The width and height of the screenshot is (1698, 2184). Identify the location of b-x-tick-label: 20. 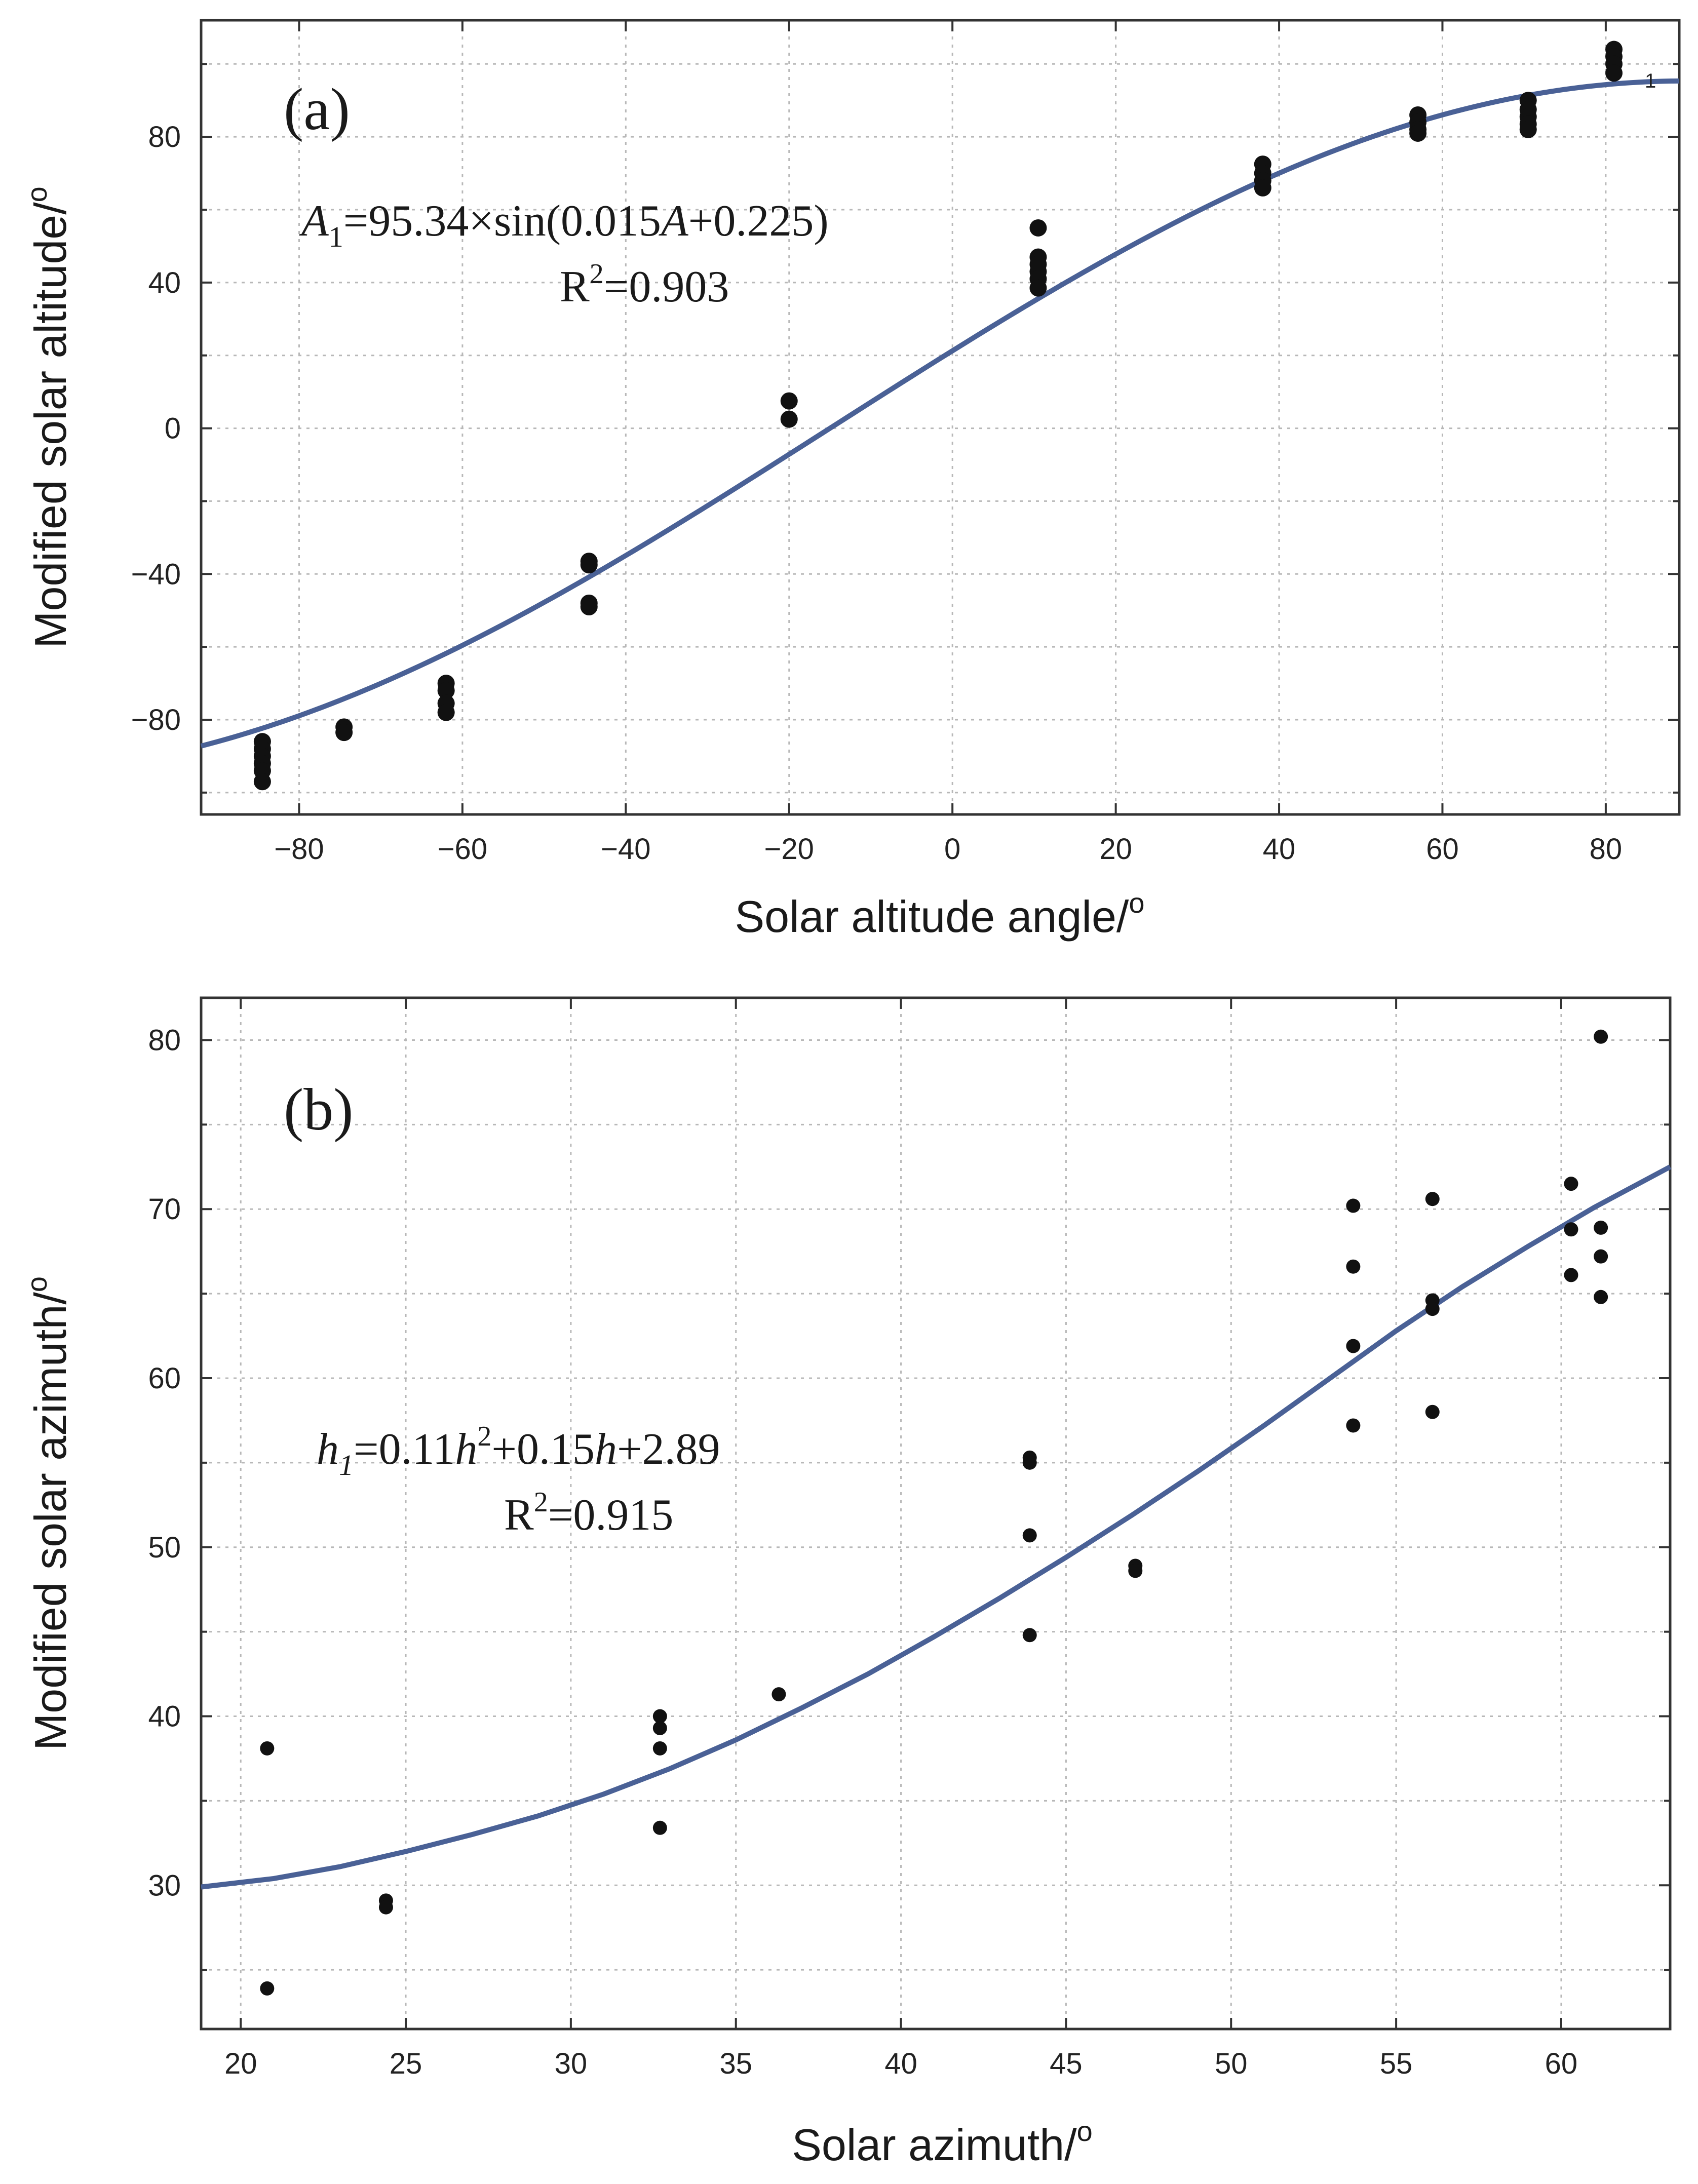
(241, 2063).